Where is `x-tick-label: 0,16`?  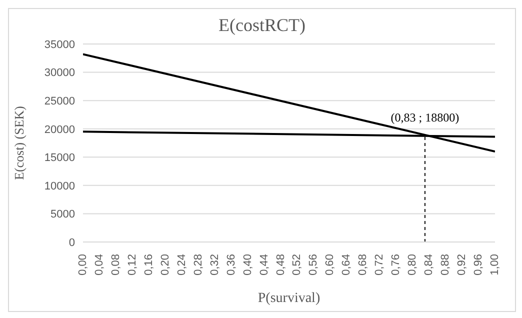 x-tick-label: 0,16 is located at coordinates (148, 265).